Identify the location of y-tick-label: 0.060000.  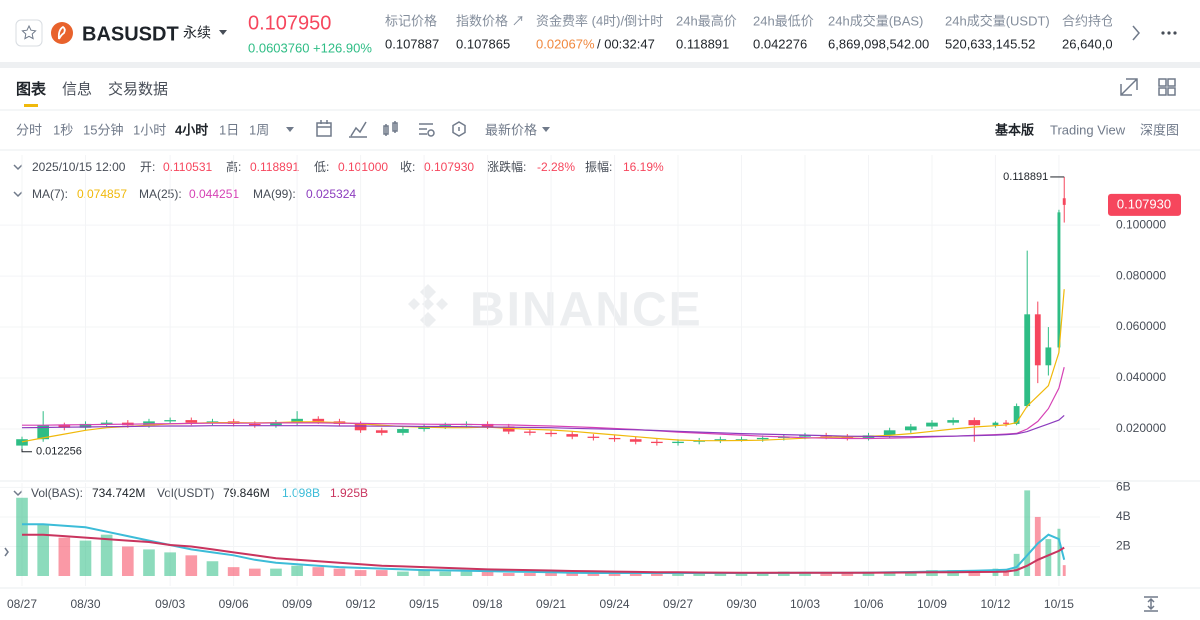
(1141, 326).